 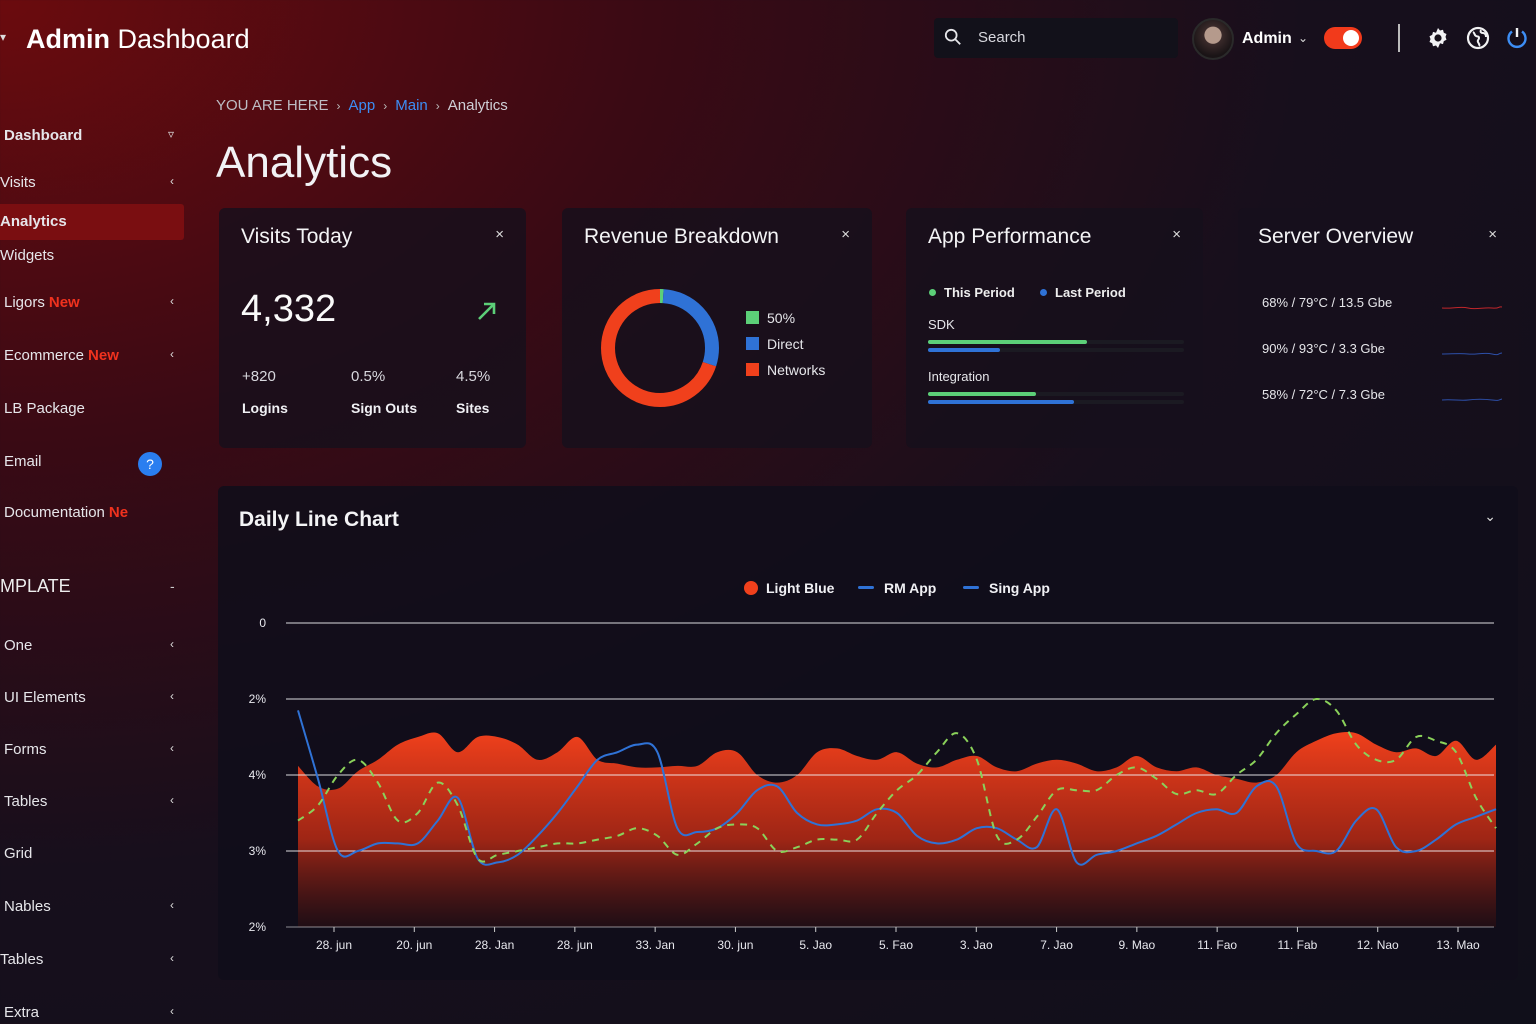 What do you see at coordinates (118, 512) in the screenshot?
I see `new-badge: Ne` at bounding box center [118, 512].